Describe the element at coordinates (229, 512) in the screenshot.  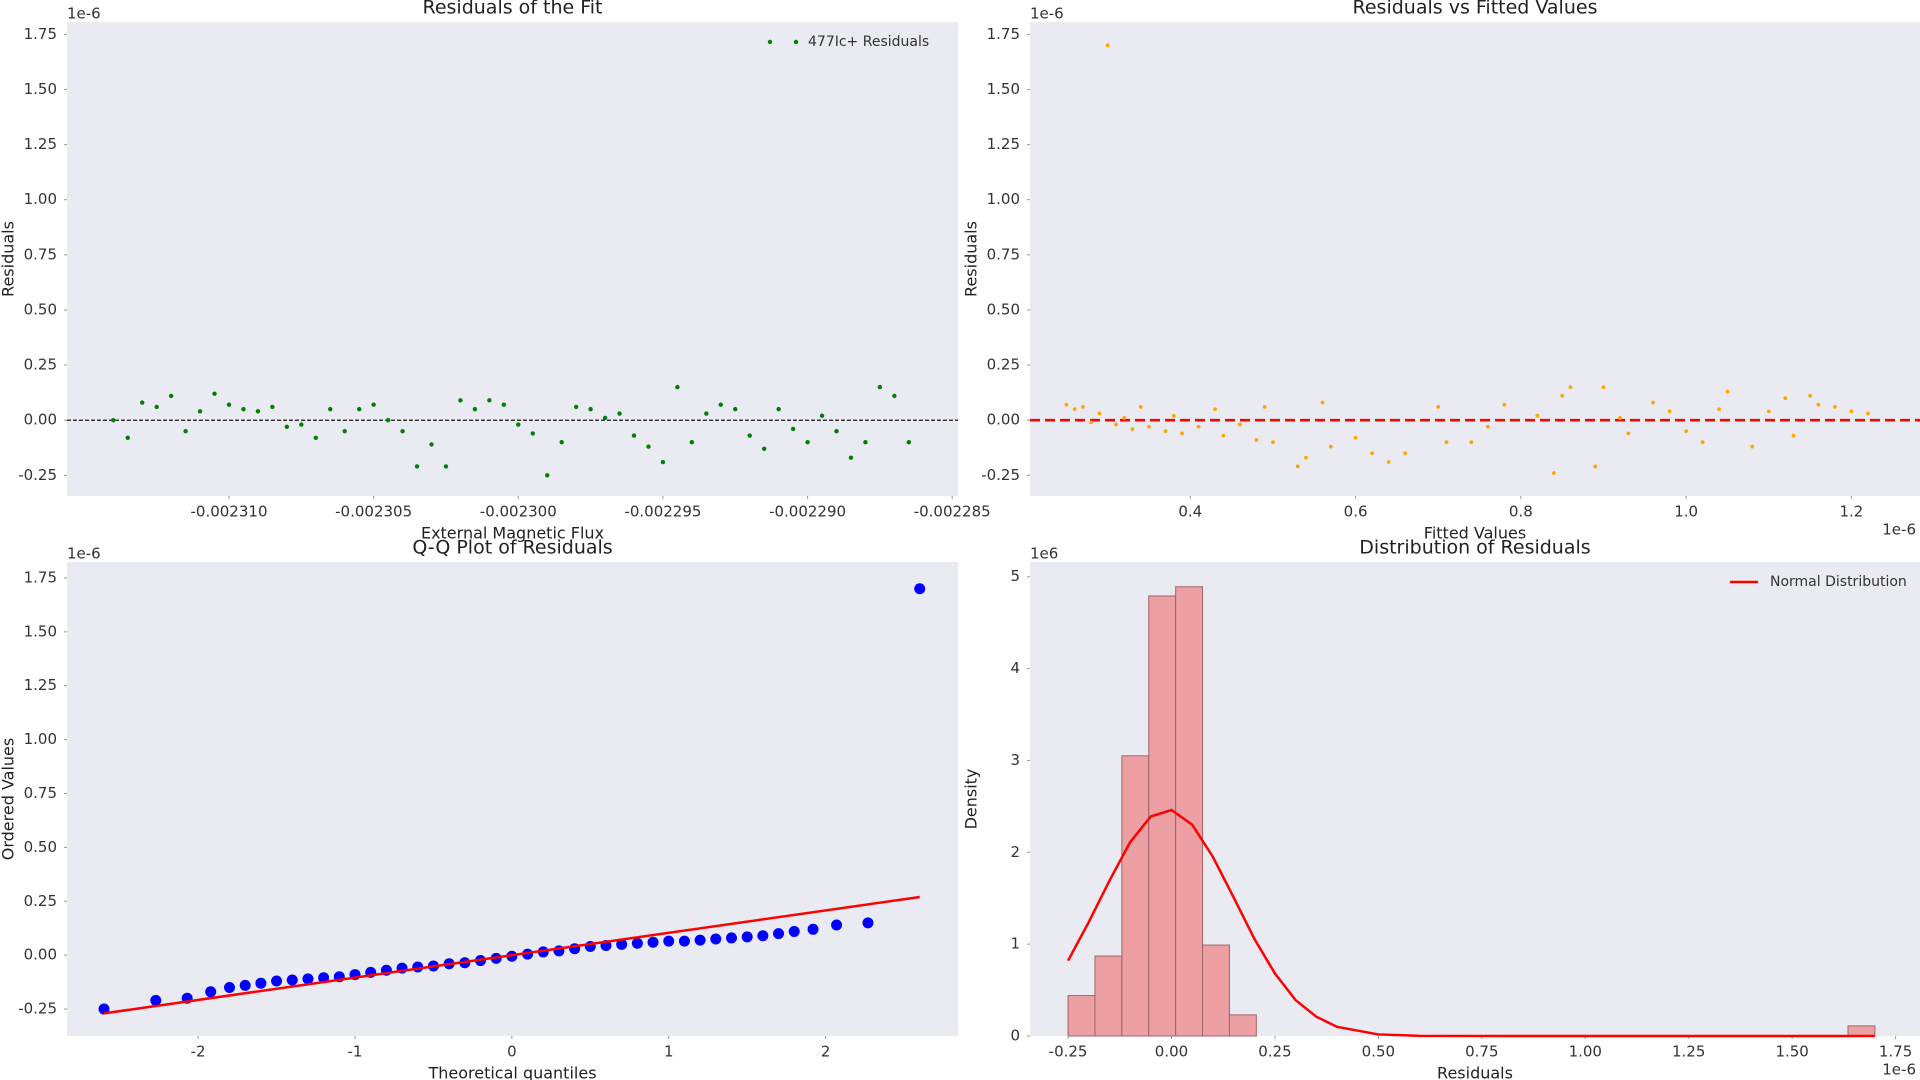
I see `x-tick-label: -0.002310` at that location.